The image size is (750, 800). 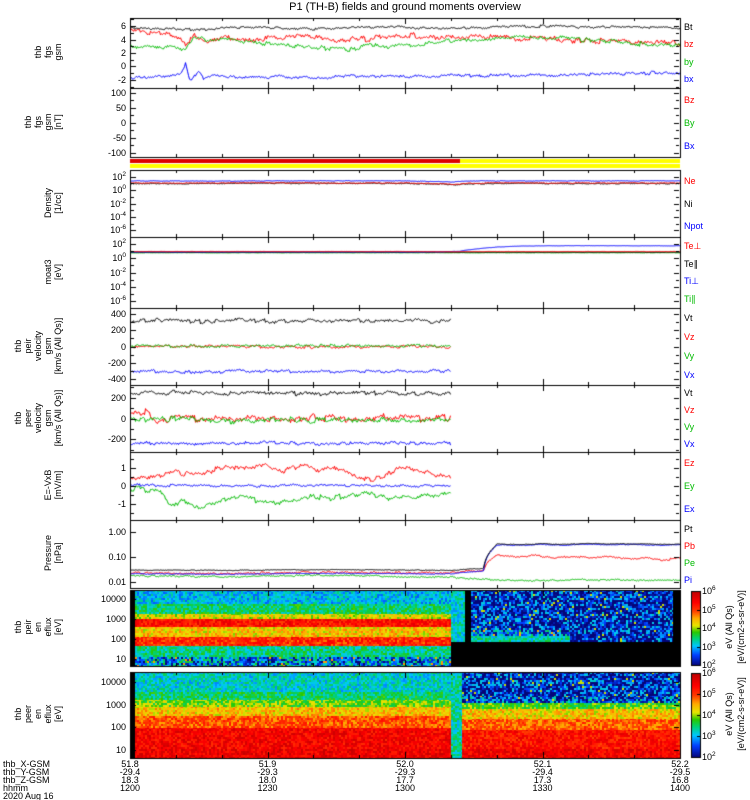 What do you see at coordinates (709, 735) in the screenshot?
I see `peer-en-eflux-cbar-tick: 10³` at bounding box center [709, 735].